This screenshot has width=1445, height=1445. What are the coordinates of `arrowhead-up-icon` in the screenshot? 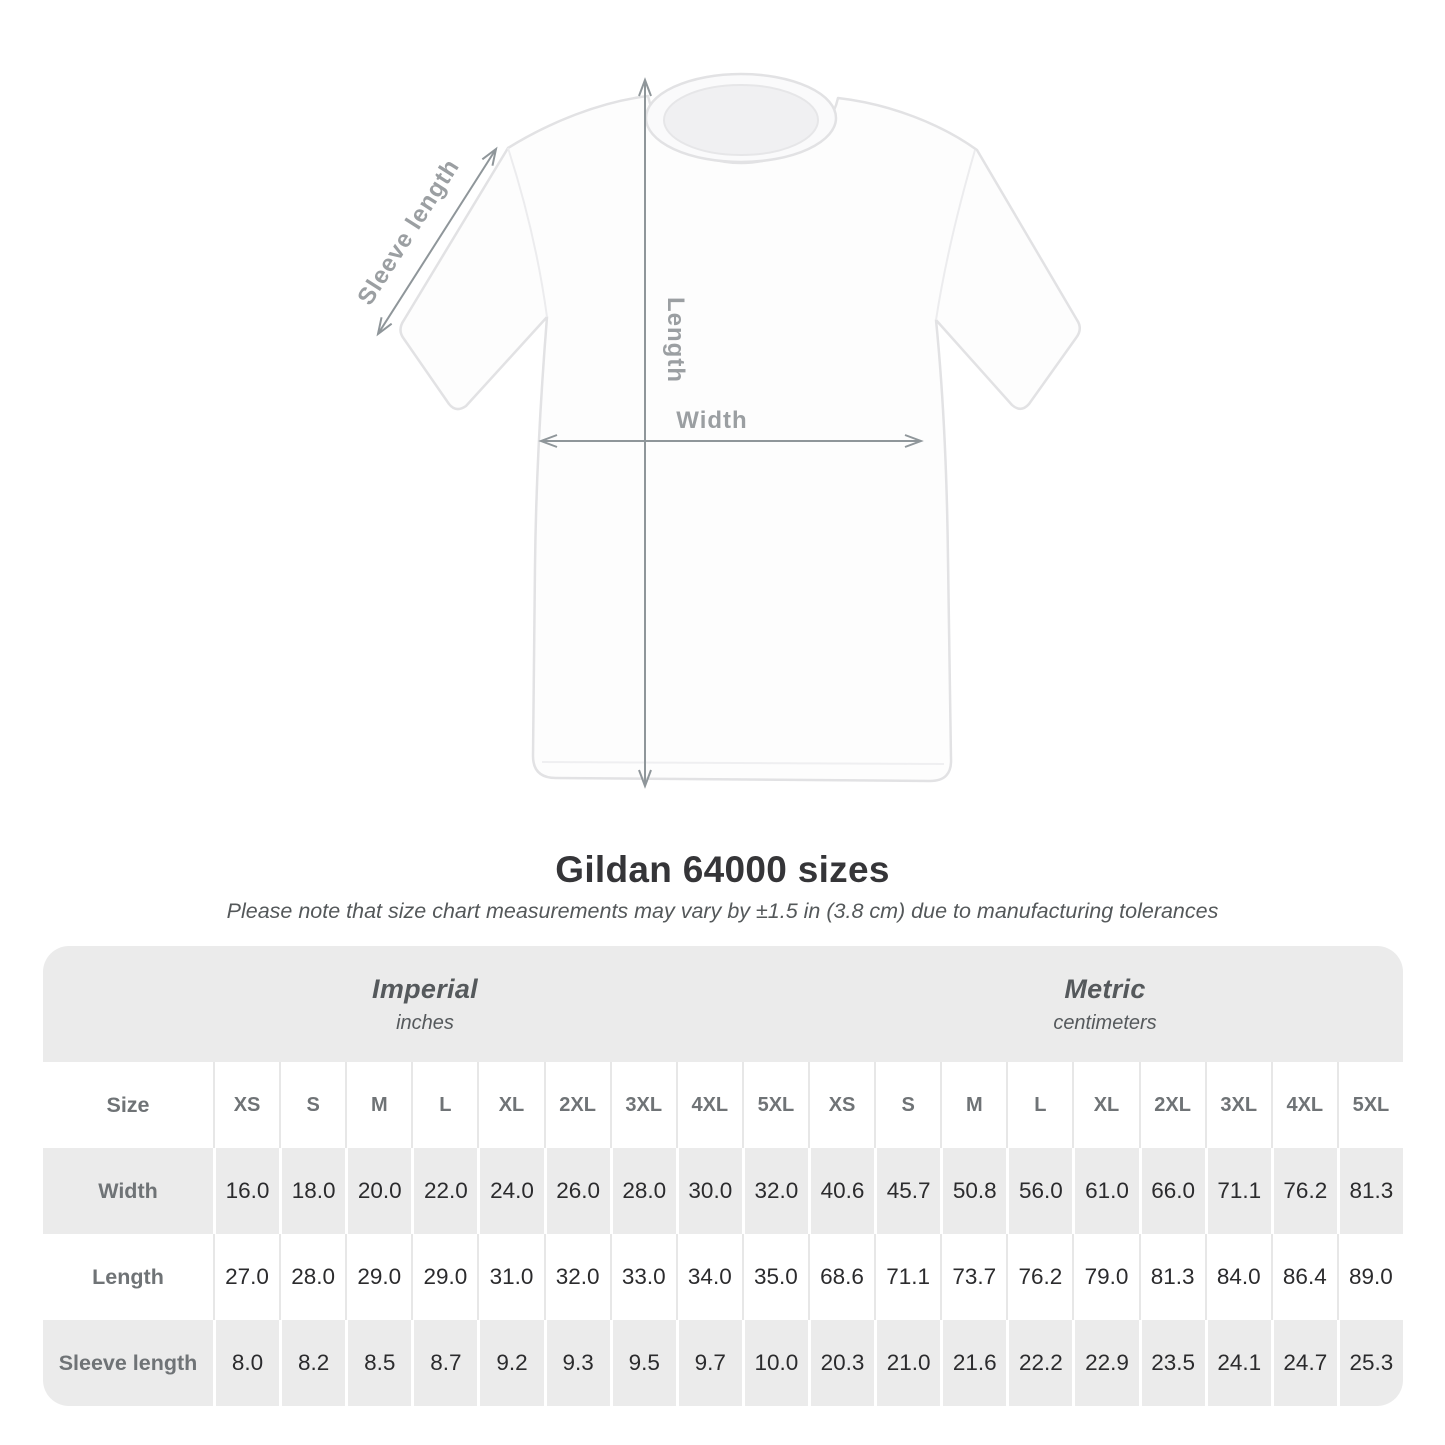 It's located at (645, 87).